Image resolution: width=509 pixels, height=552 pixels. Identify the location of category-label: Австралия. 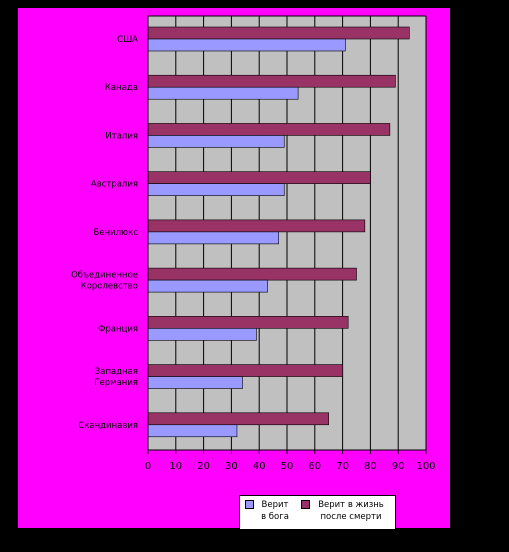
(114, 185).